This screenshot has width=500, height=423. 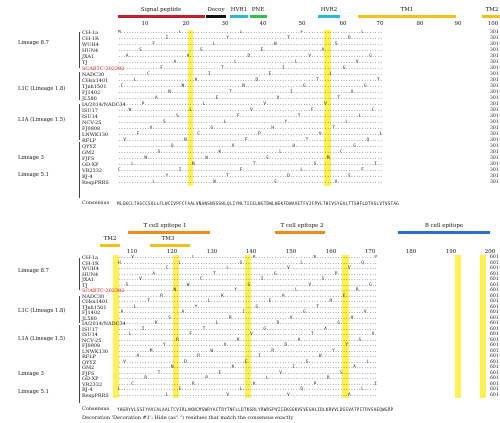 What do you see at coordinates (88, 368) in the screenshot?
I see `strain-name: GM2` at bounding box center [88, 368].